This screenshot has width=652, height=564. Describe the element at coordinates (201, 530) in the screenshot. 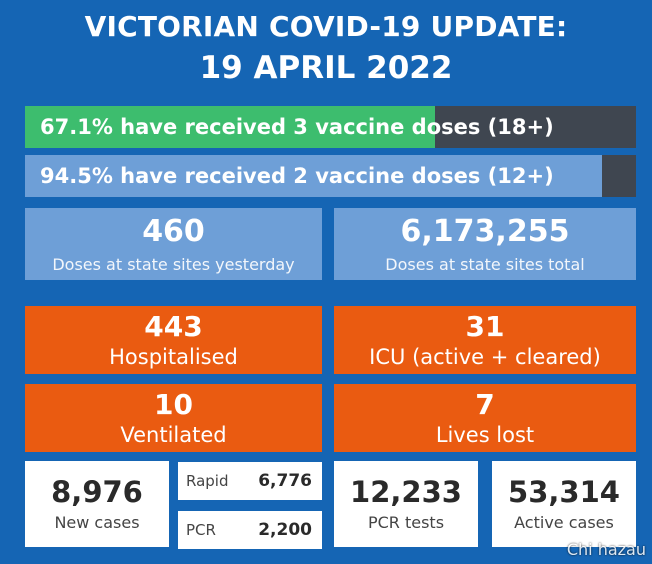

I see `pcr-label: PCR` at that location.